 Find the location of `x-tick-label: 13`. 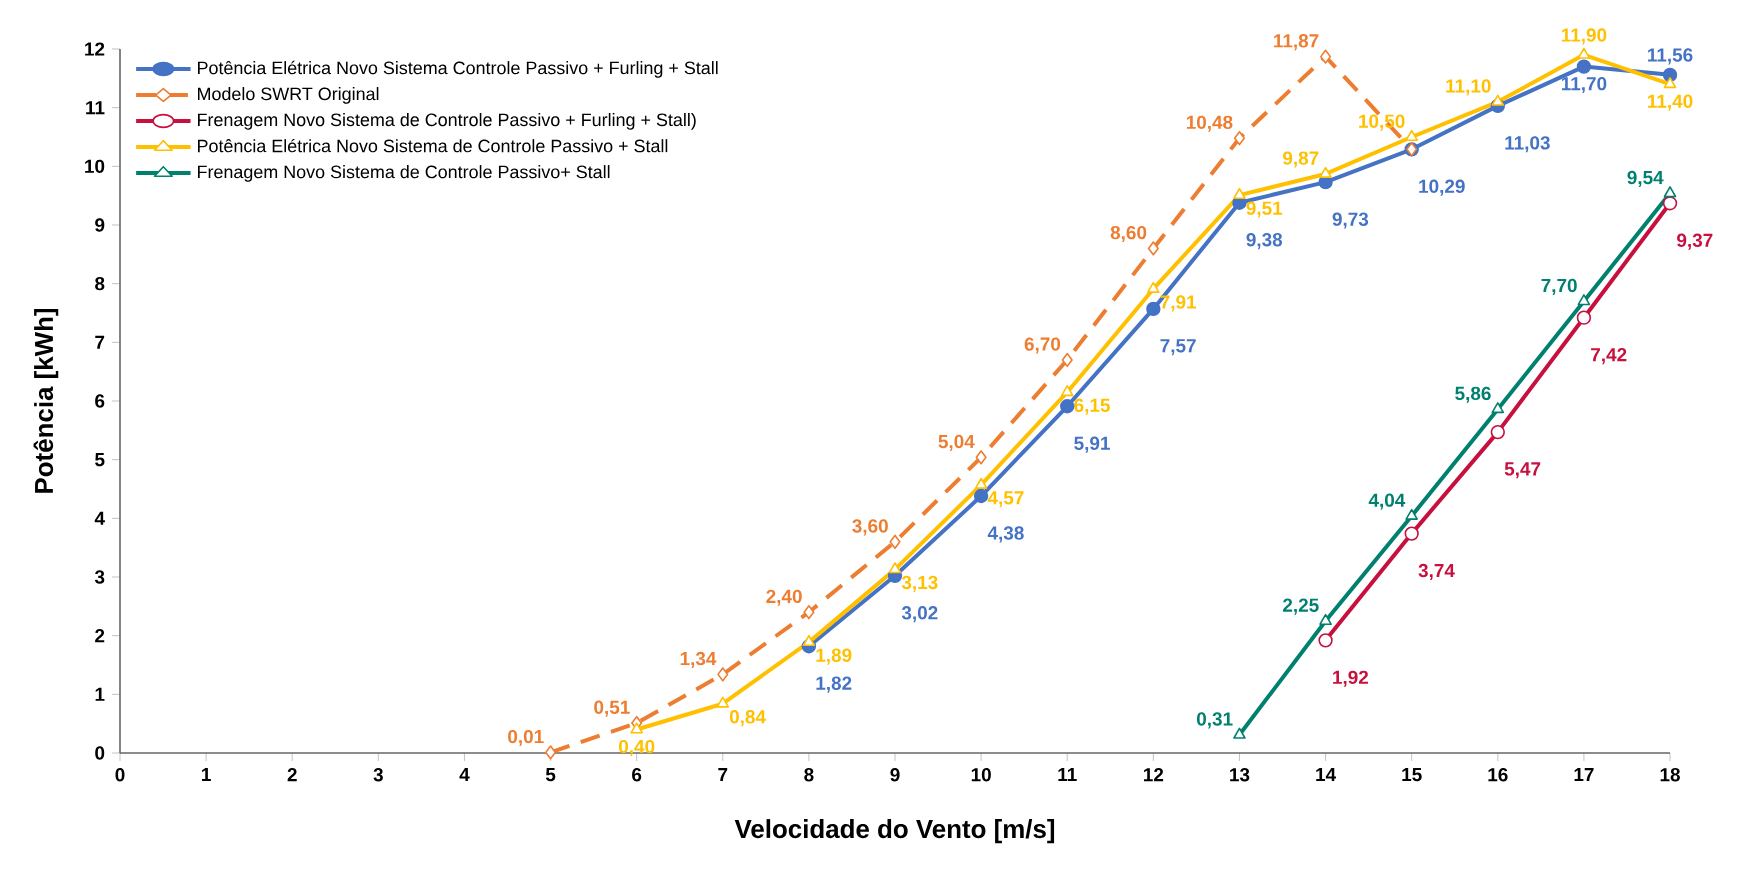

x-tick-label: 13 is located at coordinates (1240, 775).